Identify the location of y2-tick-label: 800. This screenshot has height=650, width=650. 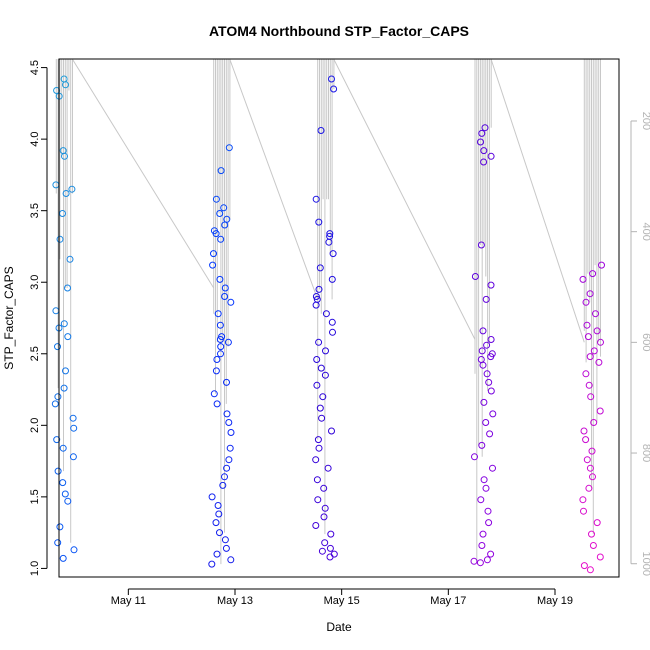
(645, 453).